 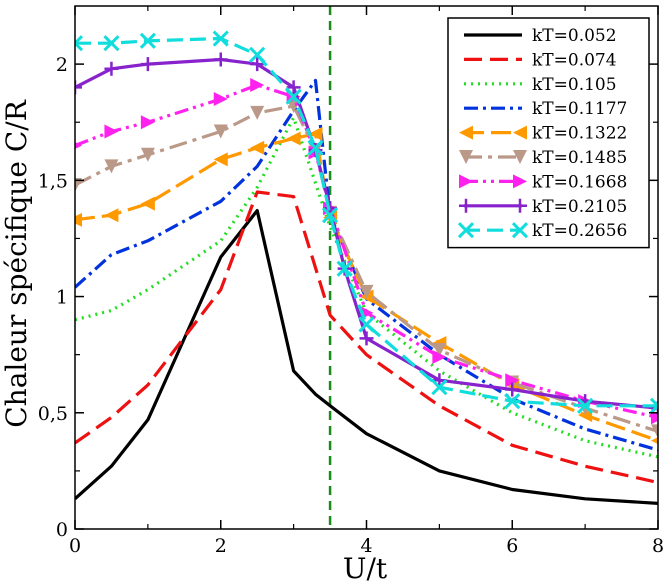 What do you see at coordinates (62, 530) in the screenshot?
I see `y-tick-label-0: 0` at bounding box center [62, 530].